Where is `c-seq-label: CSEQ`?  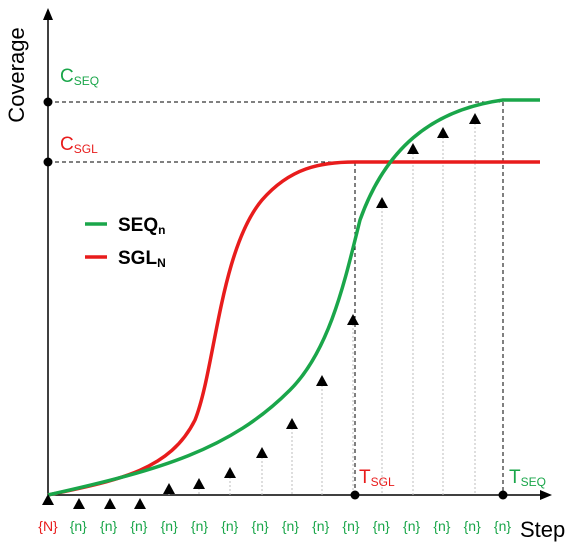
c-seq-label: CSEQ is located at coordinates (79, 77).